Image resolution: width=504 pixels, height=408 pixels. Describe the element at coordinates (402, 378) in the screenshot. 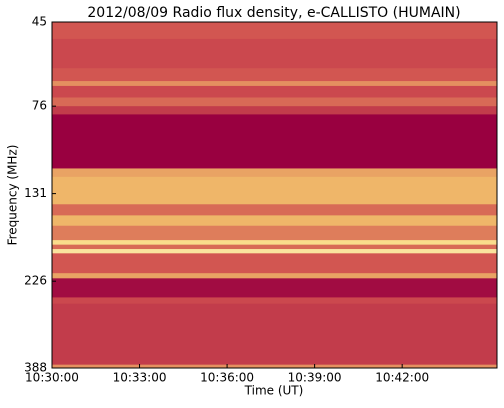

I see `x-tick-label: 10:42:00` at that location.